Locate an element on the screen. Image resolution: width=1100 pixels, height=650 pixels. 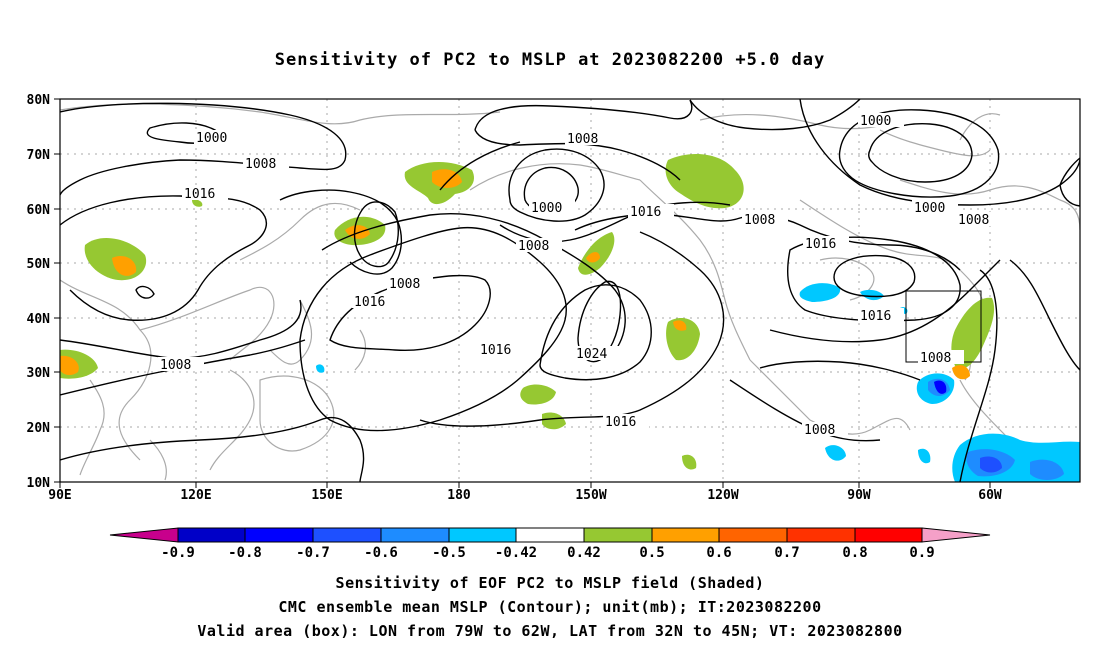
lon-label: 120W is located at coordinates (722, 495).